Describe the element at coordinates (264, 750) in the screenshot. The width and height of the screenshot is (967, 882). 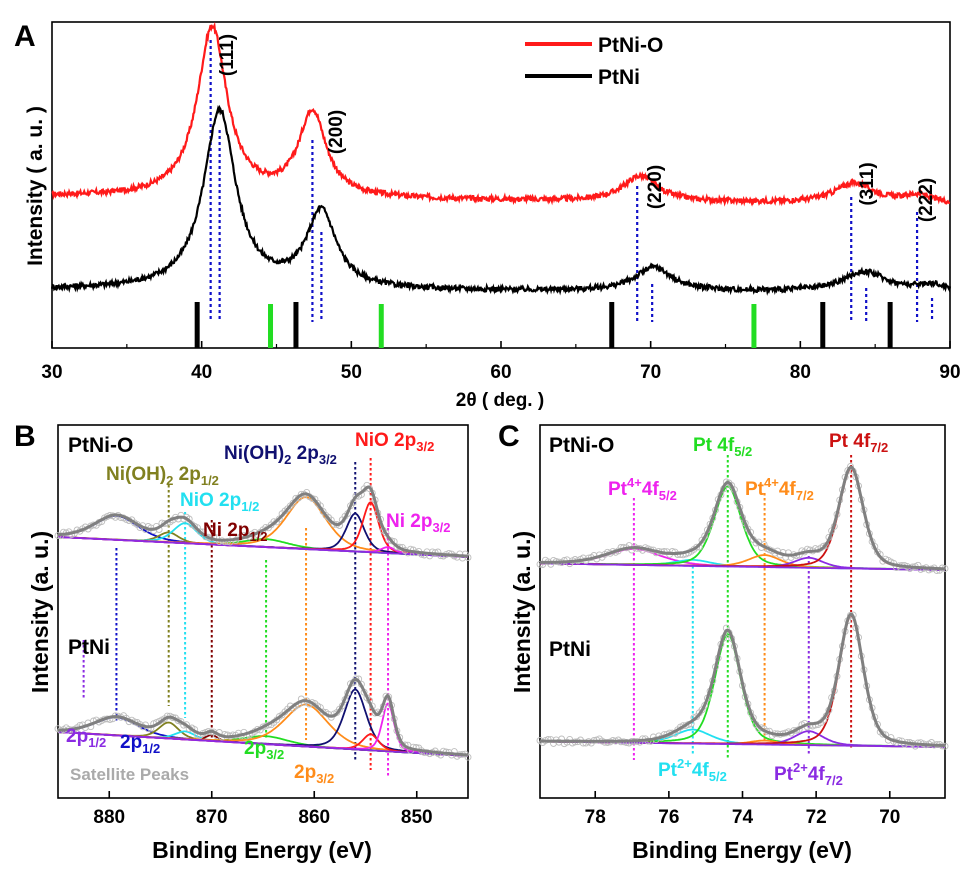
I see `b-label-2p32-satellite-a: 2p3/2` at that location.